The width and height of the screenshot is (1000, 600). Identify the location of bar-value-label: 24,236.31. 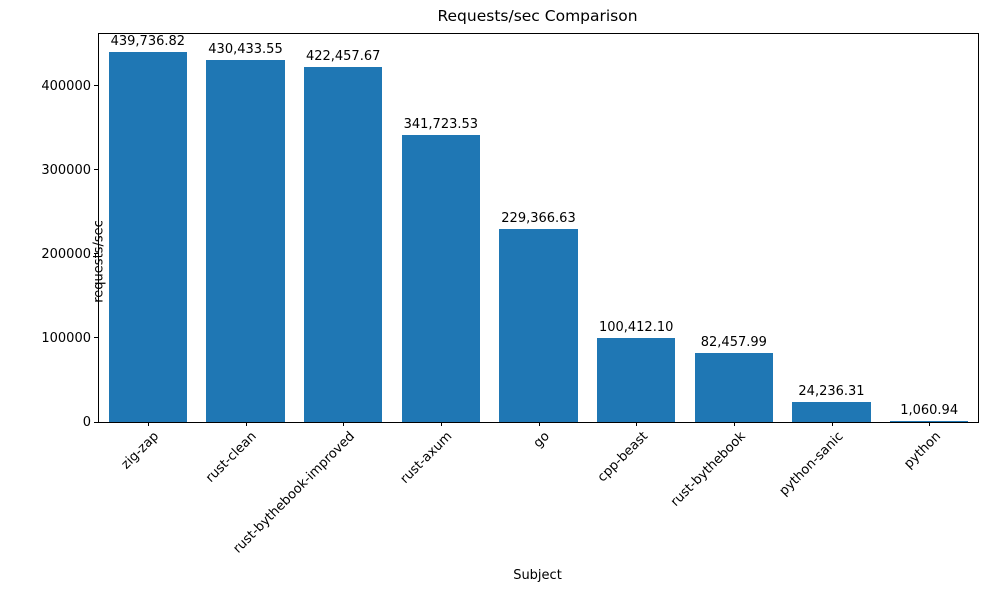
(831, 391).